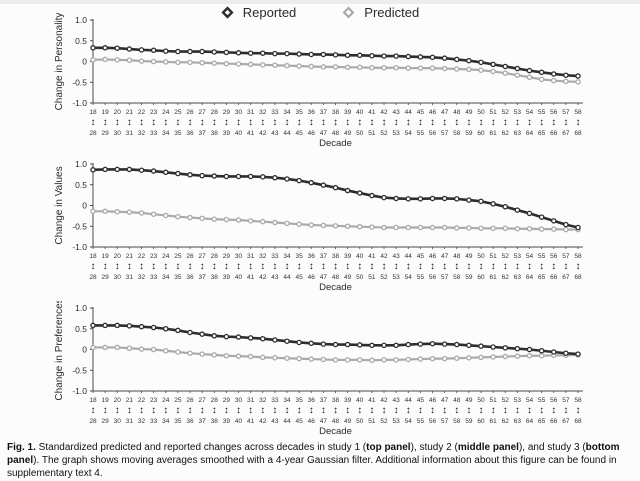  What do you see at coordinates (380, 12) in the screenshot?
I see `legend-item-predicted: Predicted` at bounding box center [380, 12].